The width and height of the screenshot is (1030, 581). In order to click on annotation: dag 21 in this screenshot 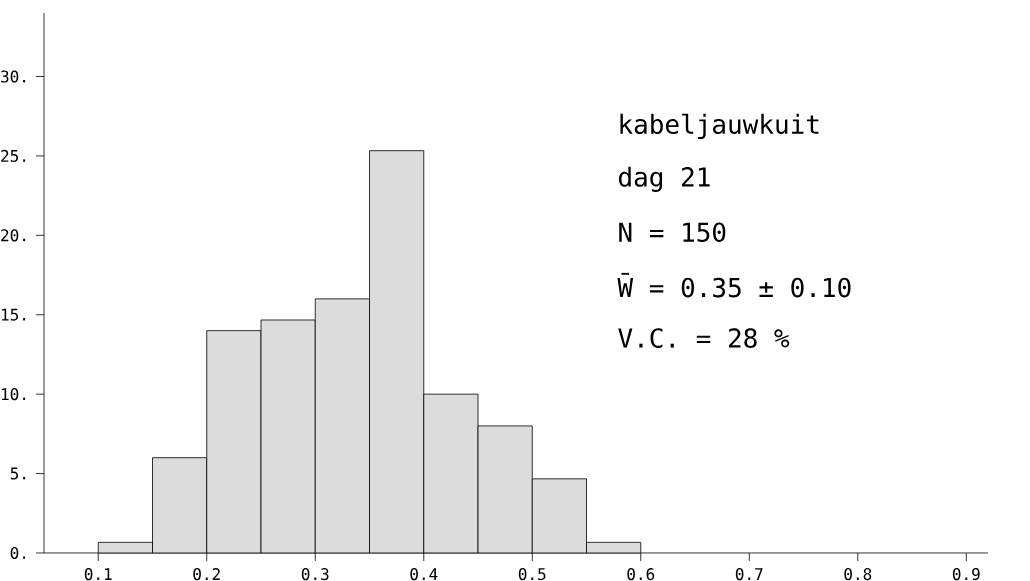, I will do `click(664, 179)`.